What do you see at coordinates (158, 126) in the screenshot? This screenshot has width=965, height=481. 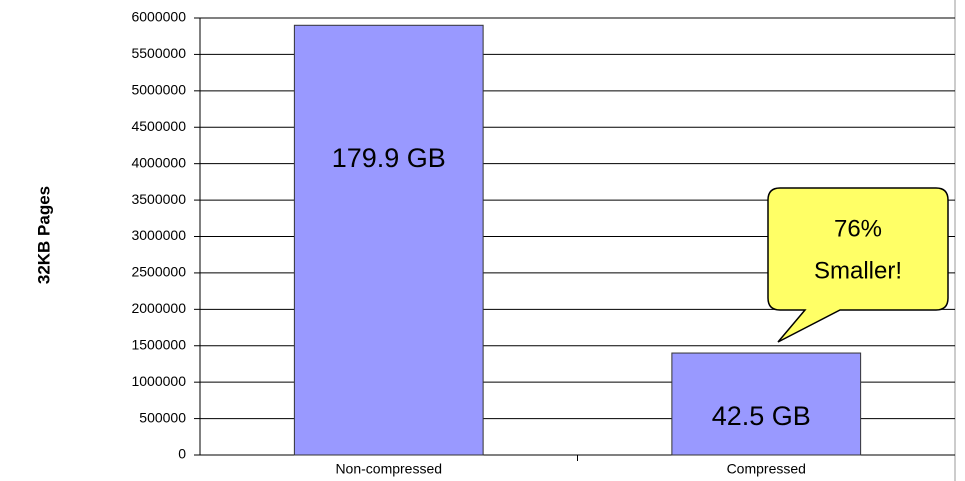 I see `y-tick-label: 4500000` at bounding box center [158, 126].